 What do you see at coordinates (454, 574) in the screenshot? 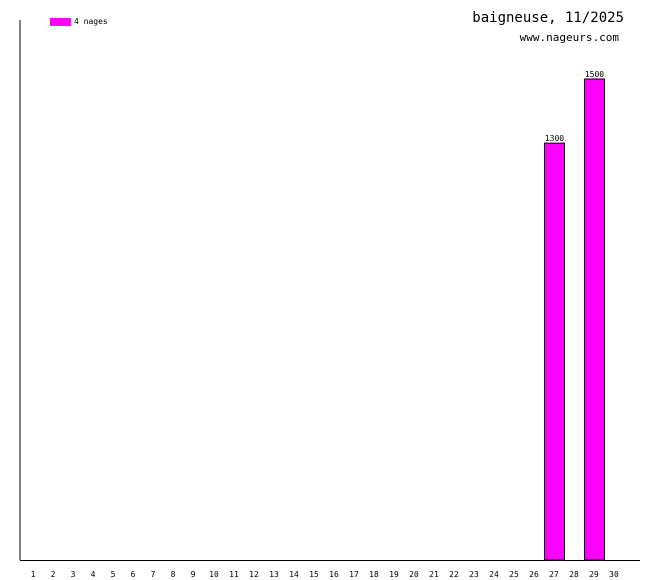
I see `x-tick-label: 22` at bounding box center [454, 574].